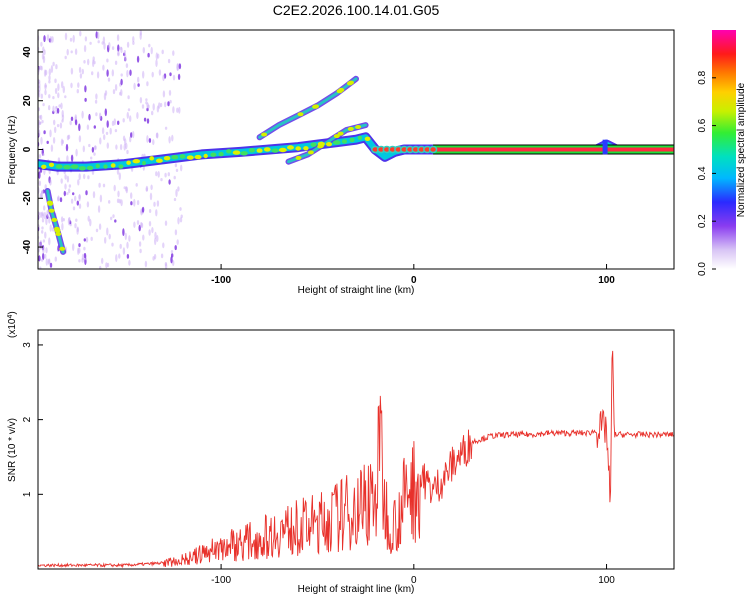 The image size is (750, 600). Describe the element at coordinates (724, 149) in the screenshot. I see `colorbar-gradient` at that location.